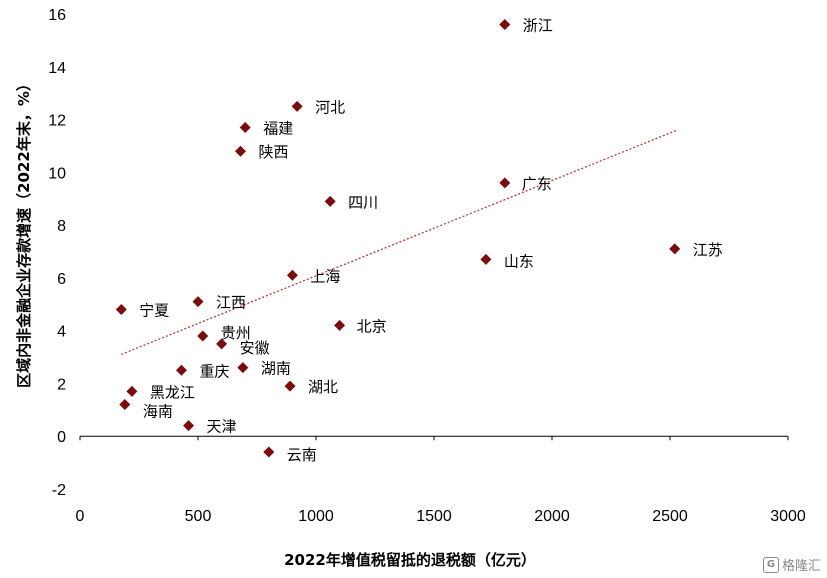 This screenshot has width=827, height=578. What do you see at coordinates (61, 384) in the screenshot?
I see `y-tick-label: 2` at bounding box center [61, 384].